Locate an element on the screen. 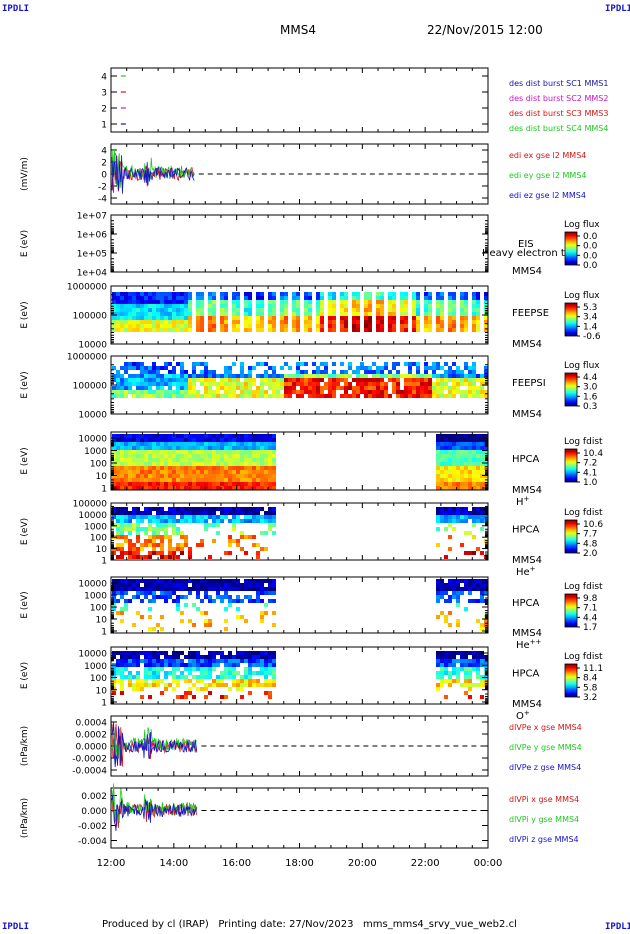 The image size is (630, 934). species-label-hpca_he1: He+ is located at coordinates (526, 571).